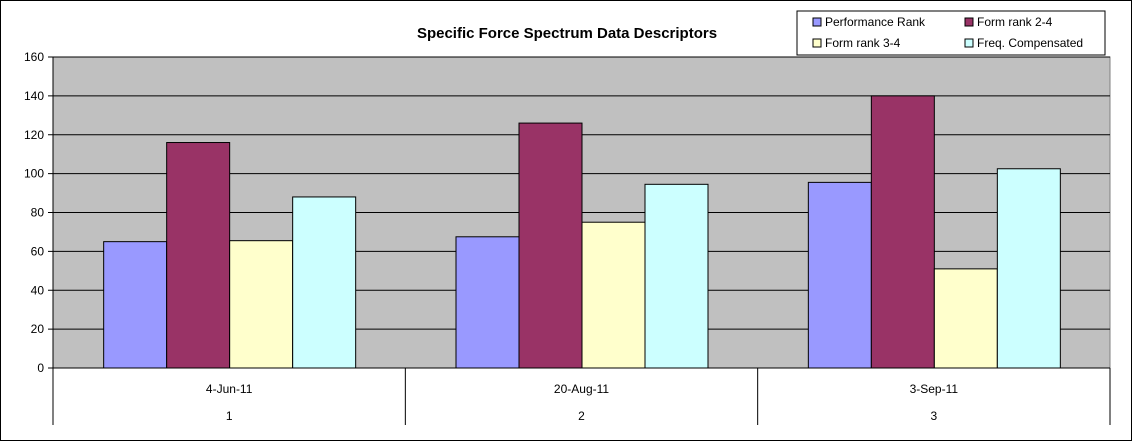 Image resolution: width=1132 pixels, height=445 pixels. What do you see at coordinates (229, 416) in the screenshot?
I see `x-category-number: 1` at bounding box center [229, 416].